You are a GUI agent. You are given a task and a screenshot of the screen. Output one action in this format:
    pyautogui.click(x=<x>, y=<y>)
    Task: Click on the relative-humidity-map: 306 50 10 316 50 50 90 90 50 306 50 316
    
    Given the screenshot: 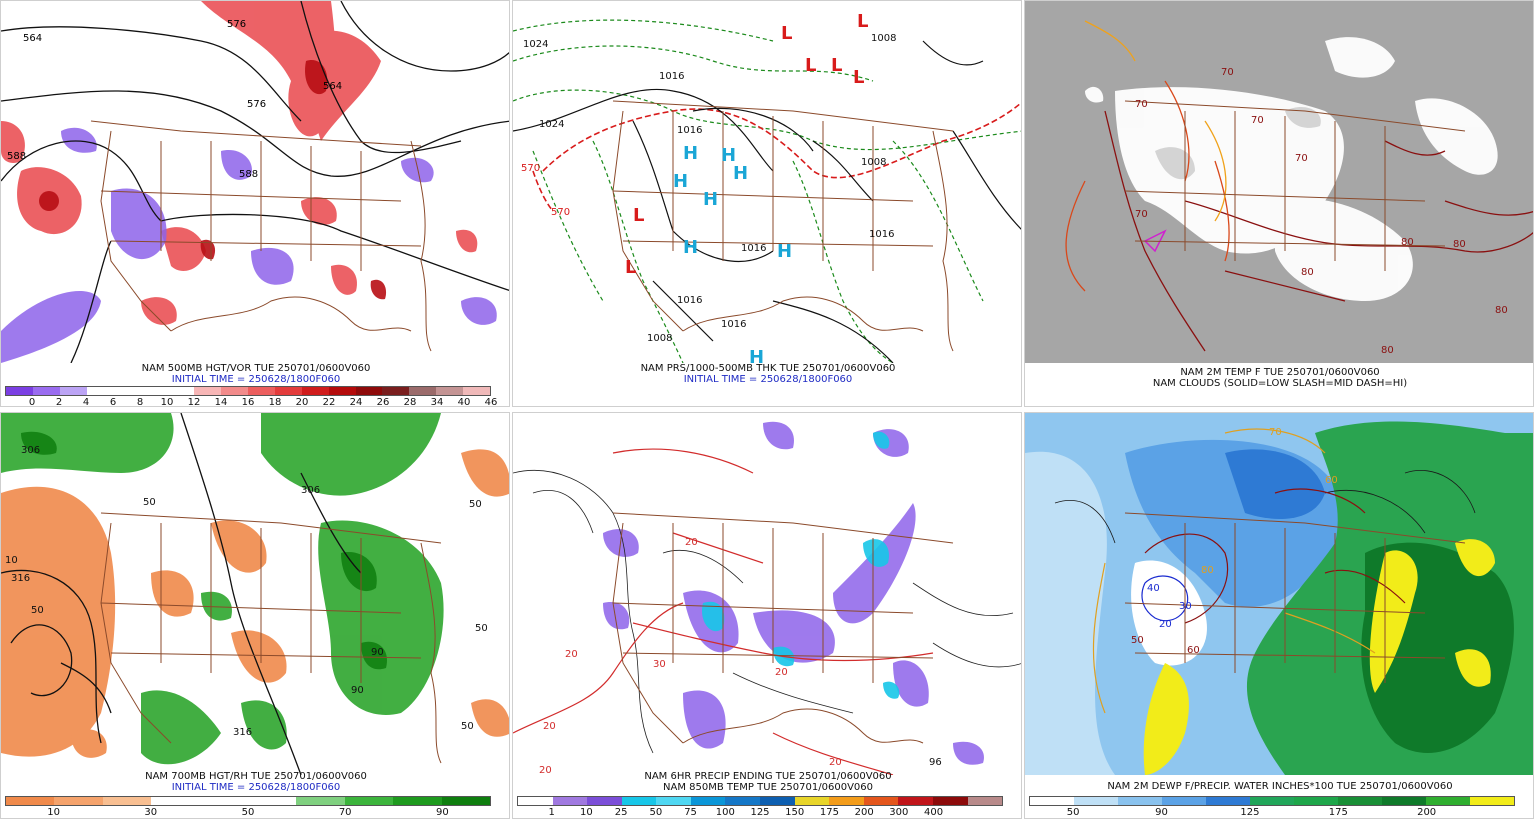 What is the action you would take?
    pyautogui.click(x=255, y=594)
    